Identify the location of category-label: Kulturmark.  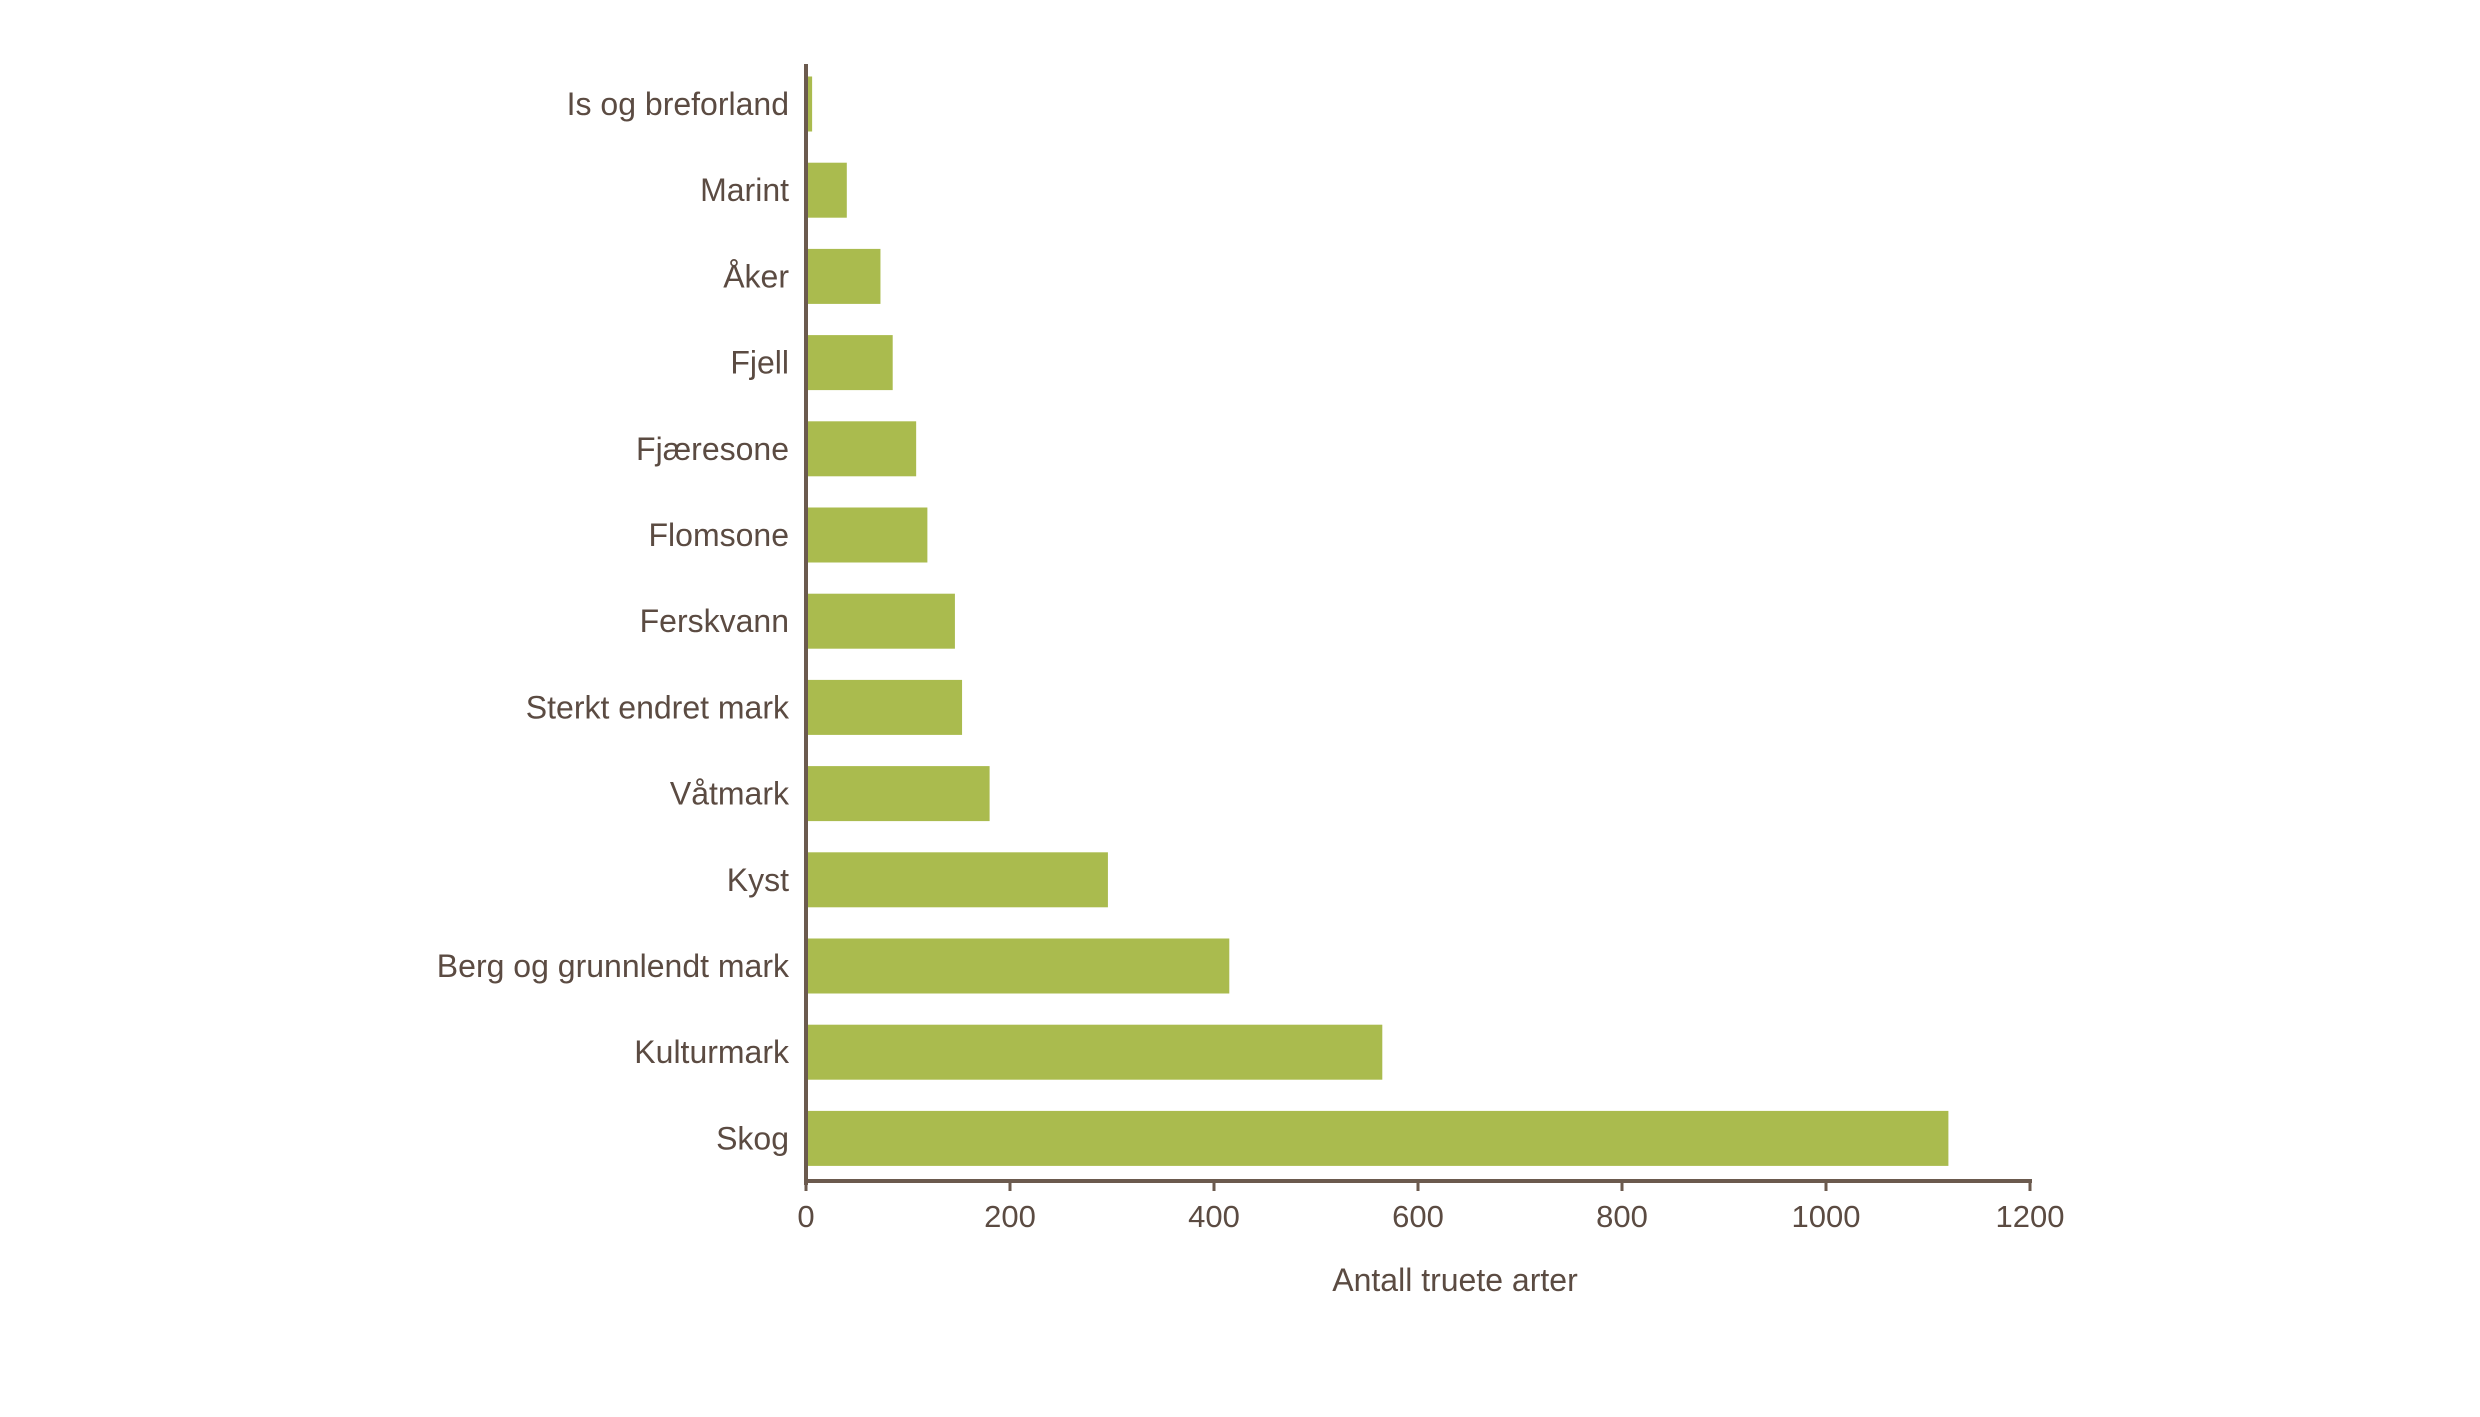
(712, 1052).